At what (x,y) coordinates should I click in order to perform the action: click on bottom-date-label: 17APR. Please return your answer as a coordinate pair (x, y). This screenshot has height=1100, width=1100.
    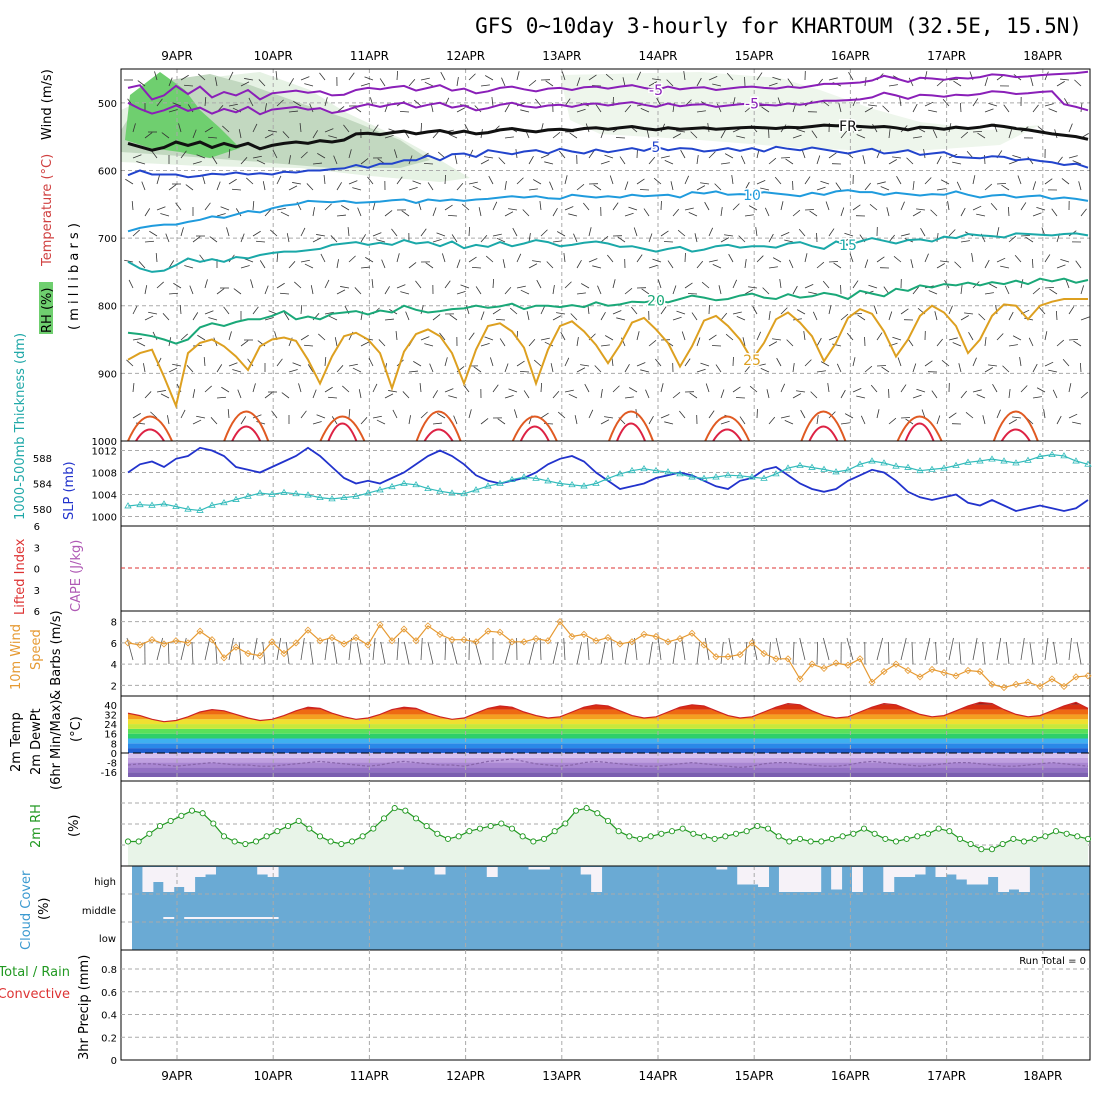
    Looking at the image, I should click on (946, 1076).